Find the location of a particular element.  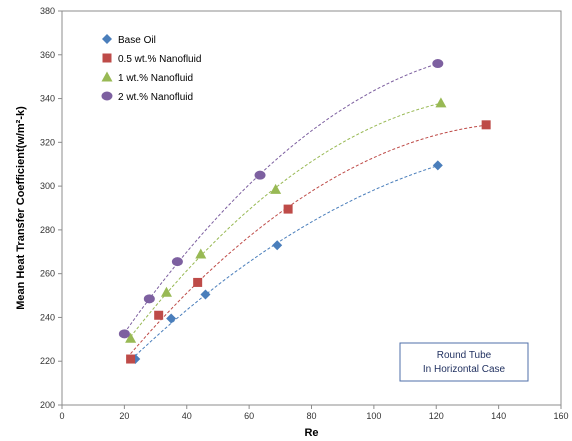

legend-label-series-2: 0.5 wt.% Nanofluid is located at coordinates (159, 59).